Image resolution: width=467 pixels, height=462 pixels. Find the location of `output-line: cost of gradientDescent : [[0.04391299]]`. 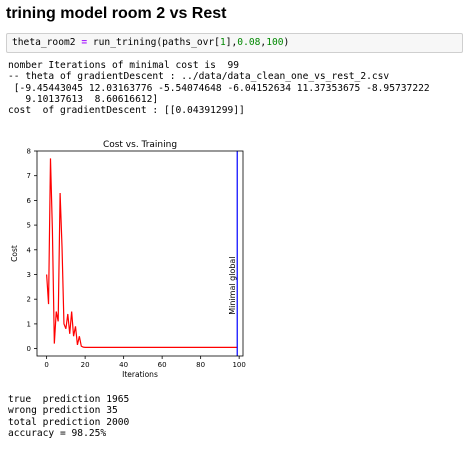

output-line: cost of gradientDescent : [[0.04391299]] is located at coordinates (126, 111).